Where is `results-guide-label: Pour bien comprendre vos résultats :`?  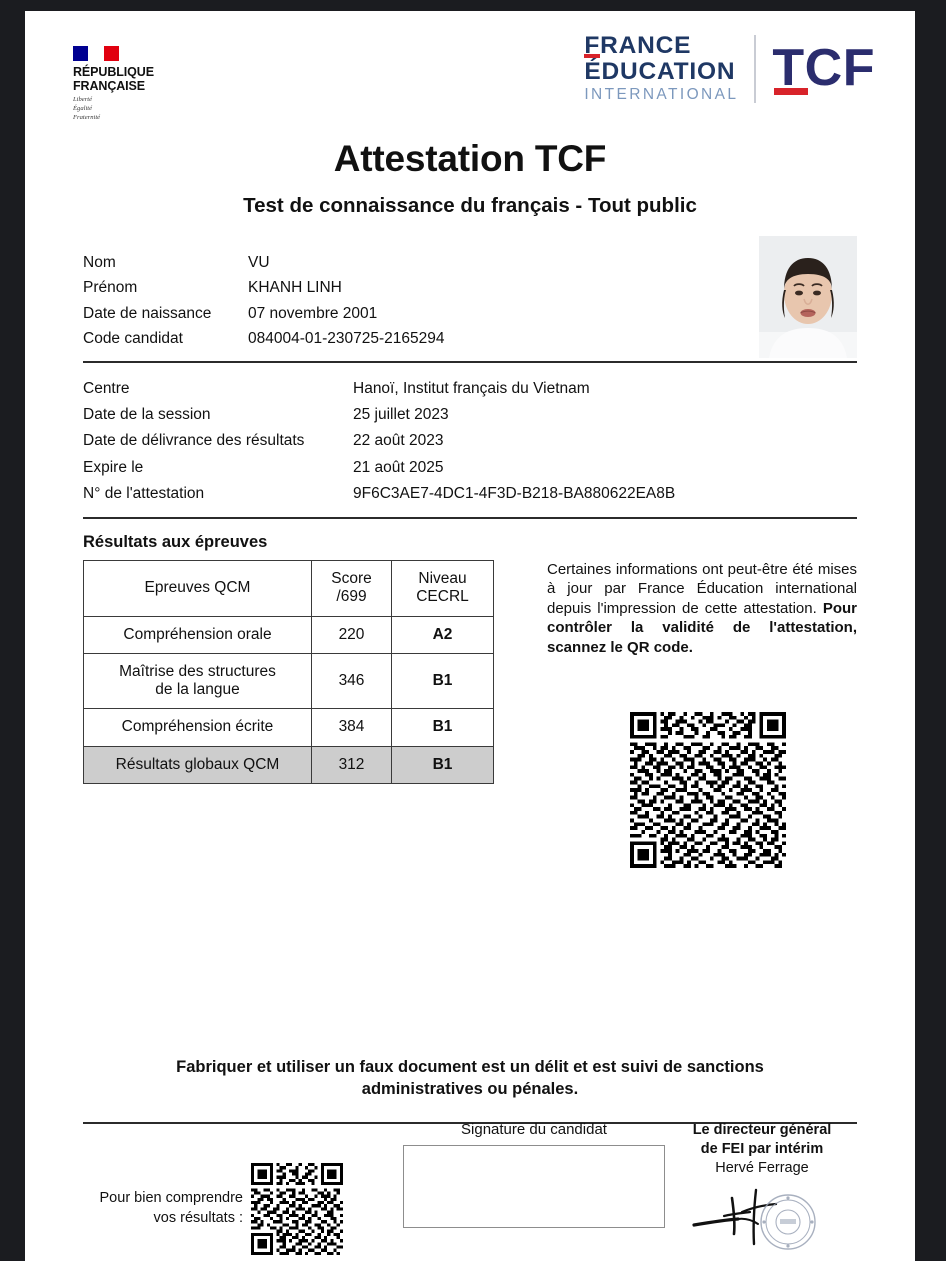 results-guide-label: Pour bien comprendre vos résultats : is located at coordinates (163, 1208).